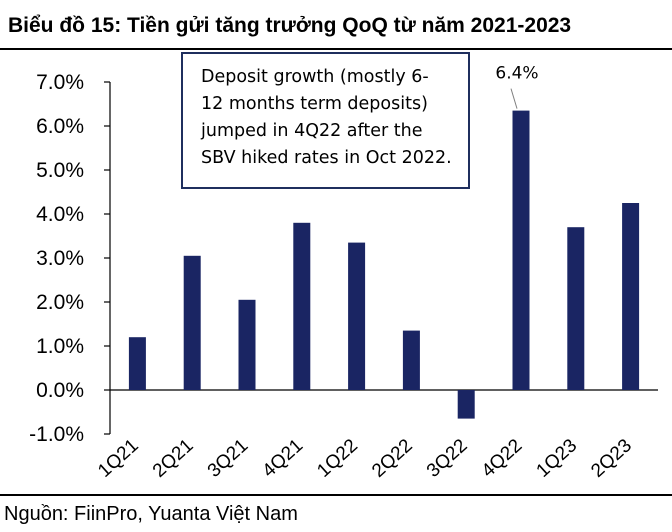  I want to click on annotation-line: 12 months term deposits), so click(314, 104).